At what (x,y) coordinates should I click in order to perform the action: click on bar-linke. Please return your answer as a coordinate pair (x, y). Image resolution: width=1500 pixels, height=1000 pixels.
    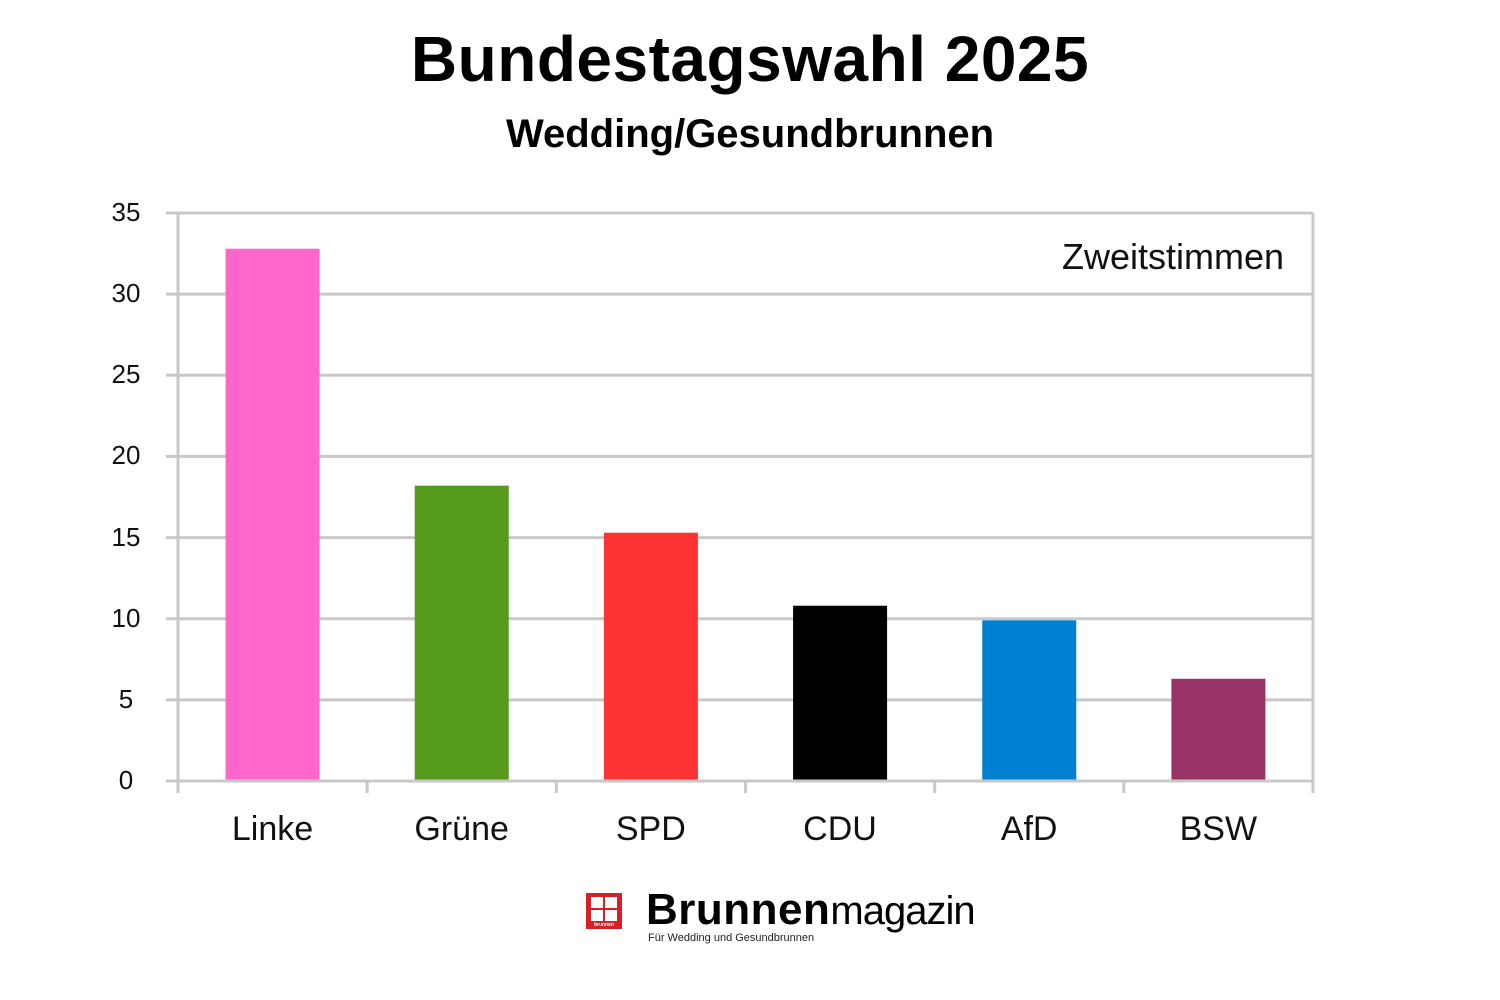
    Looking at the image, I should click on (272, 514).